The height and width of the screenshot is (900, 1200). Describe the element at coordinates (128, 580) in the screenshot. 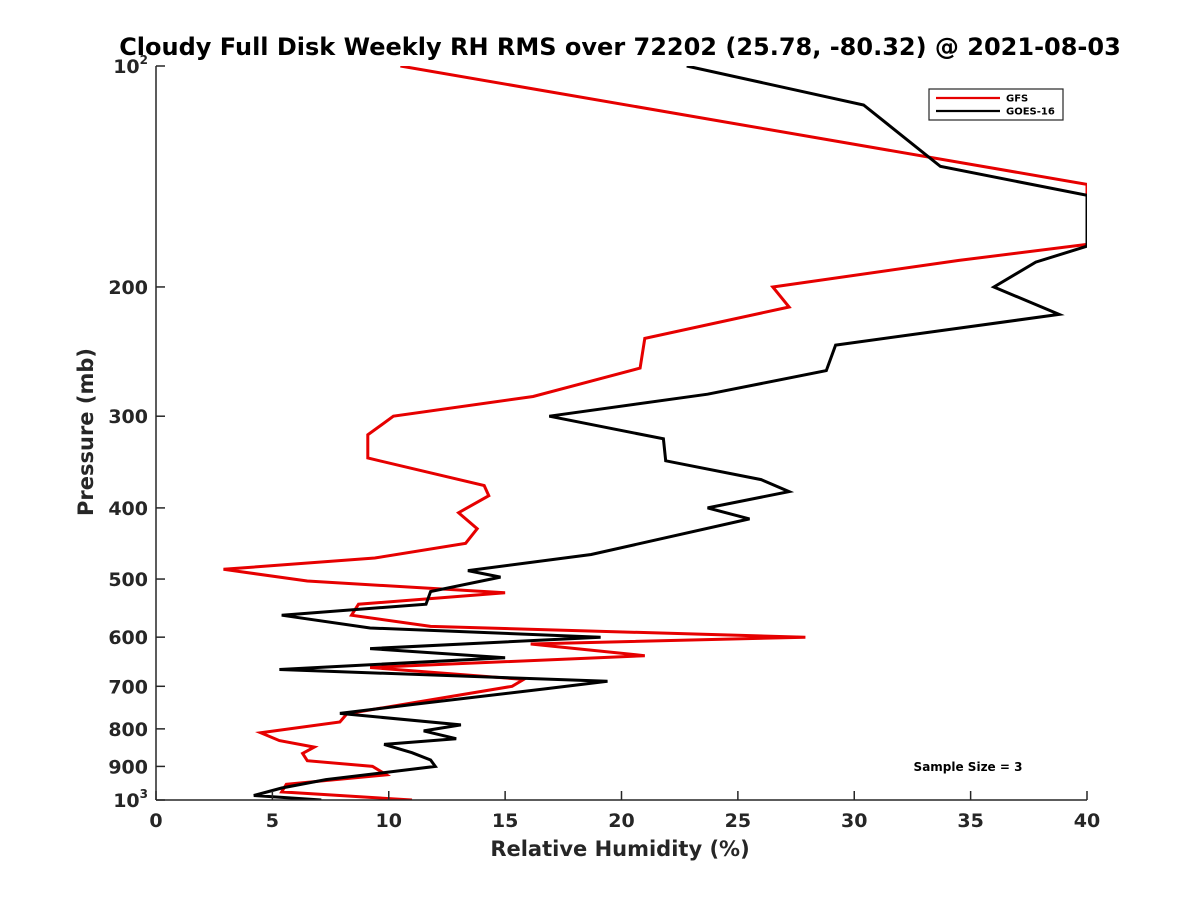

I see `y-tick-label: 500` at that location.